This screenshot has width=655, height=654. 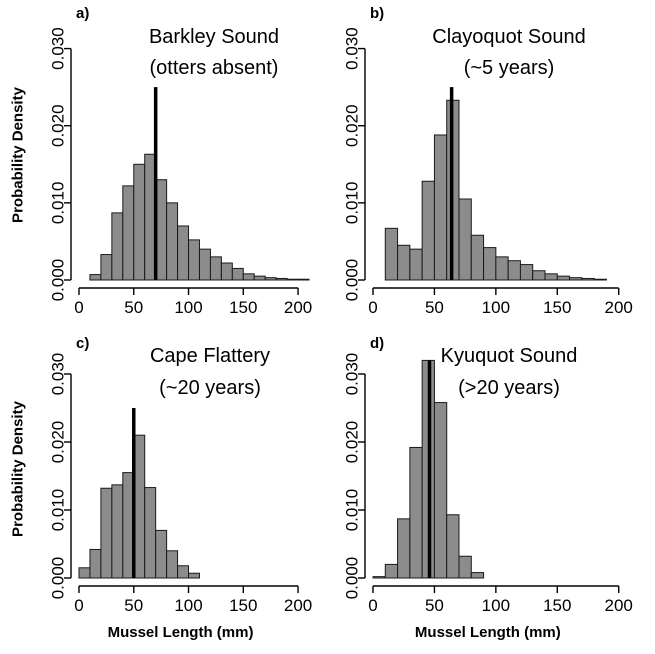 I want to click on panel-title-line: (>20 years), so click(x=509, y=388).